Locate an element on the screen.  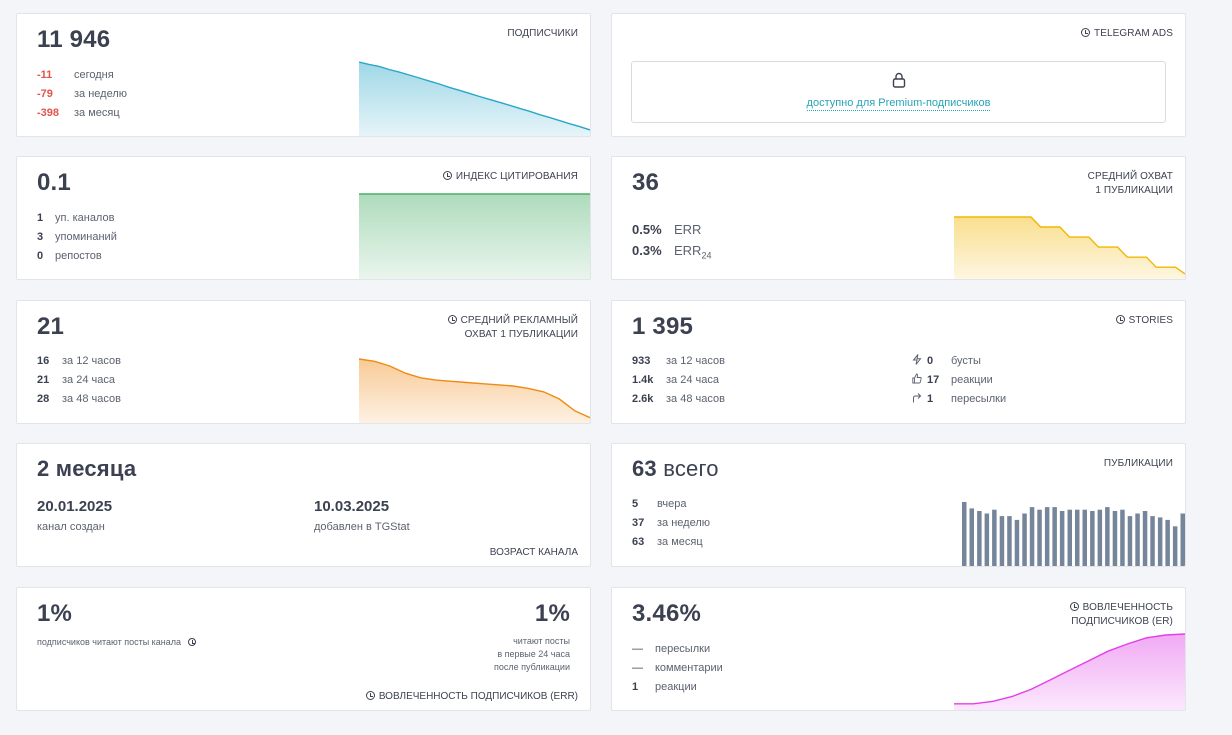
stat-row: 0 репостов is located at coordinates (69, 256).